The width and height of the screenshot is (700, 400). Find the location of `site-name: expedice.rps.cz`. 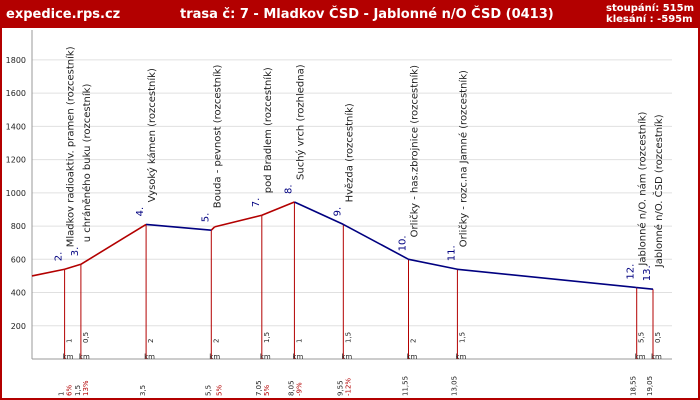

site-name: expedice.rps.cz is located at coordinates (63, 14).